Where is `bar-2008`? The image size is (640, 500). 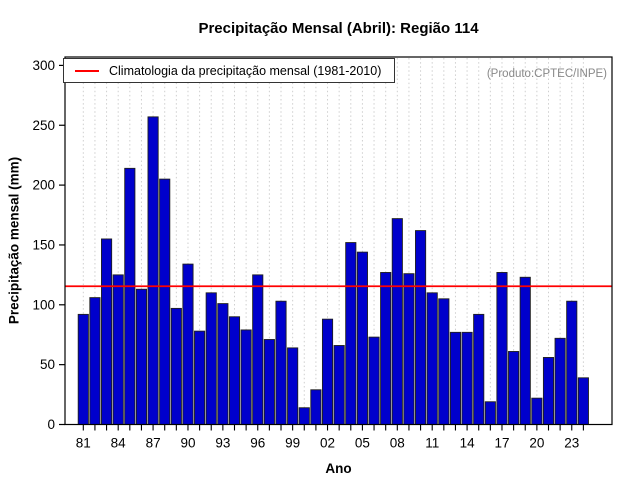
bar-2008 is located at coordinates (397, 321).